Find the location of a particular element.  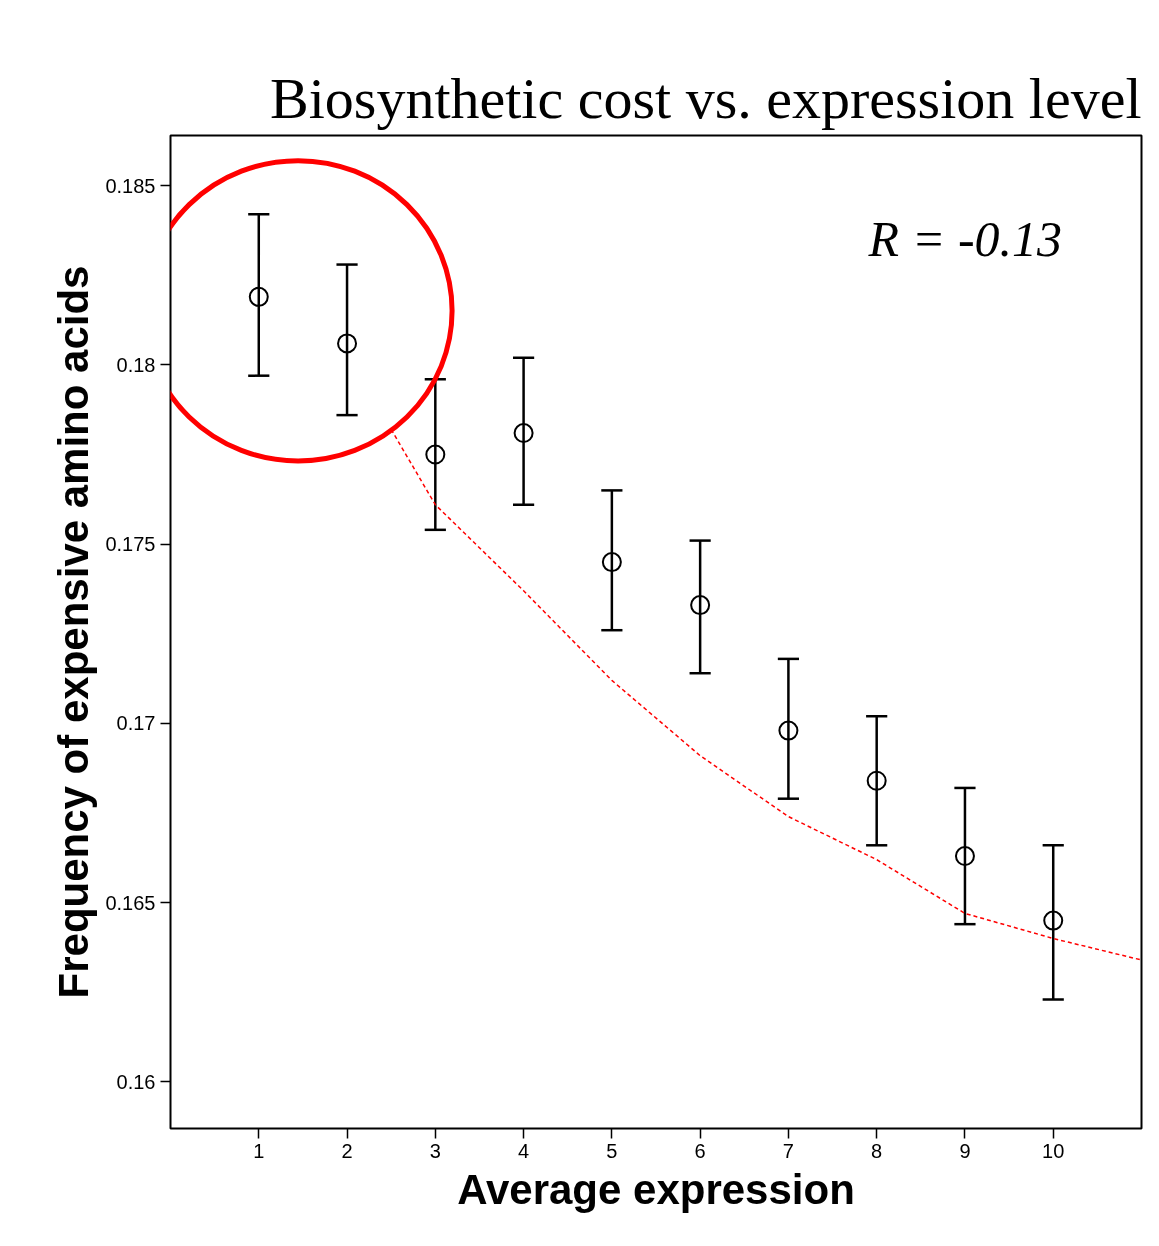

y-tick-label: 0.17 is located at coordinates (136, 723).